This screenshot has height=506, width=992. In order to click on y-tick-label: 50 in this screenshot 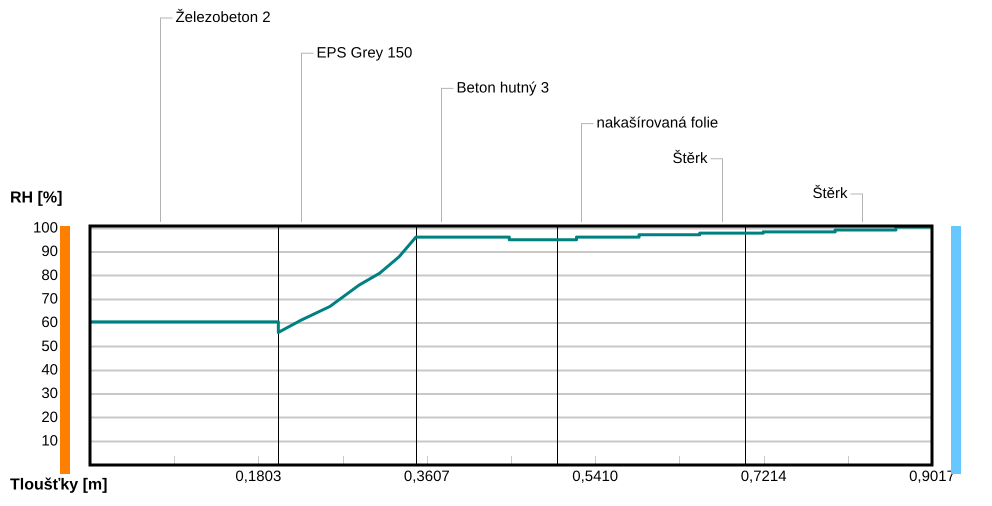, I will do `click(49, 346)`.